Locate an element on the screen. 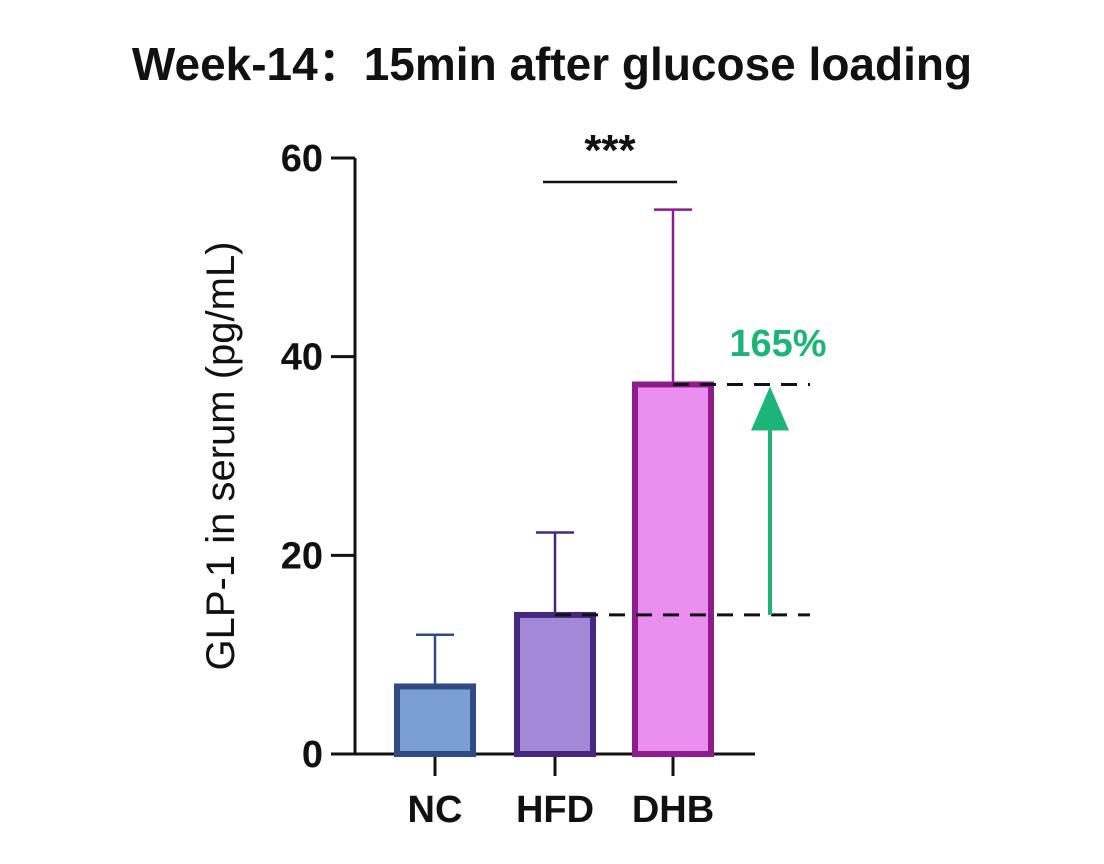  bar-hfd is located at coordinates (555, 684).